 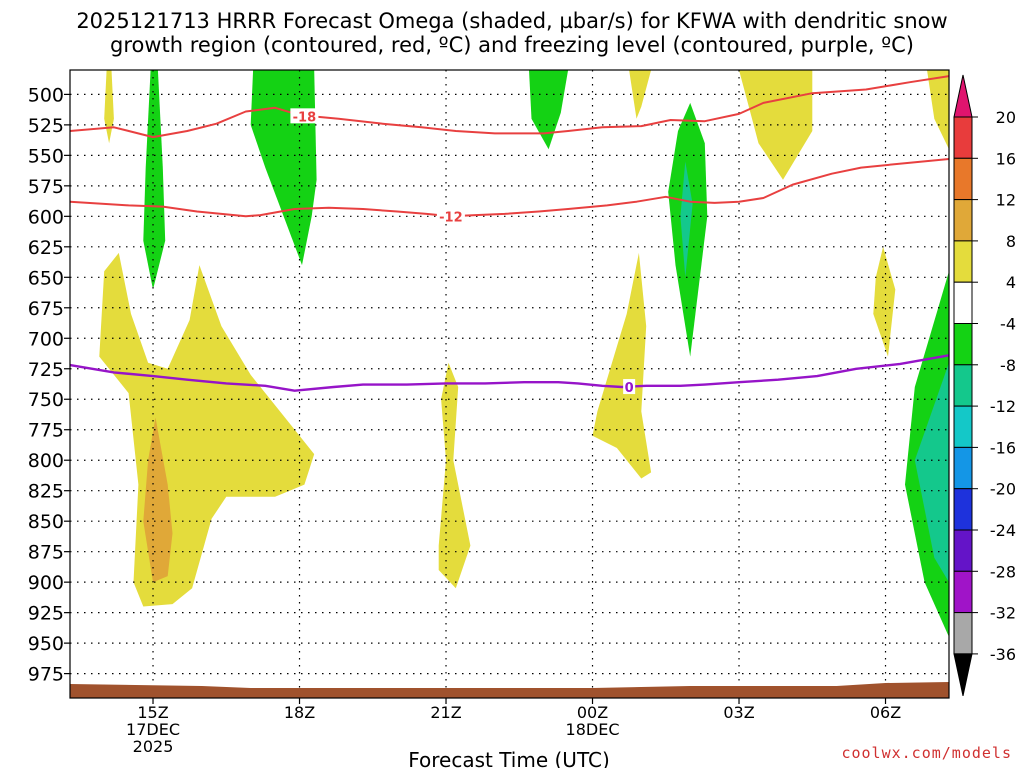 I want to click on y-tick-label-775: 775, so click(x=46, y=431).